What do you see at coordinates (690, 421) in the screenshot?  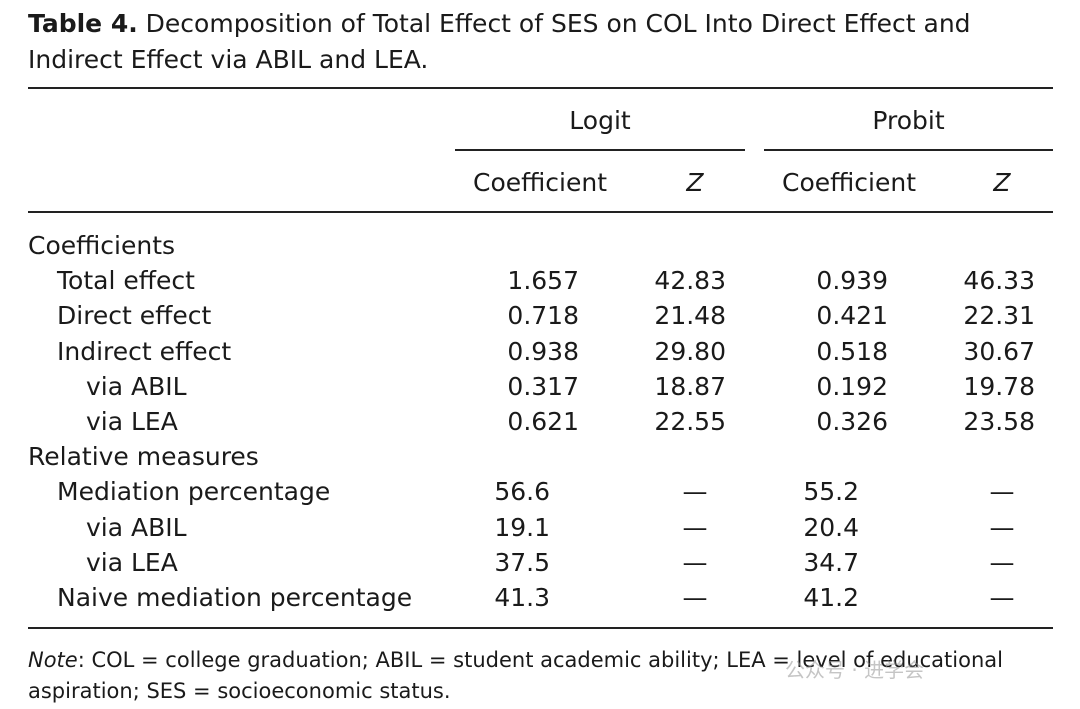 I see `logit-z-cell: 22.55` at bounding box center [690, 421].